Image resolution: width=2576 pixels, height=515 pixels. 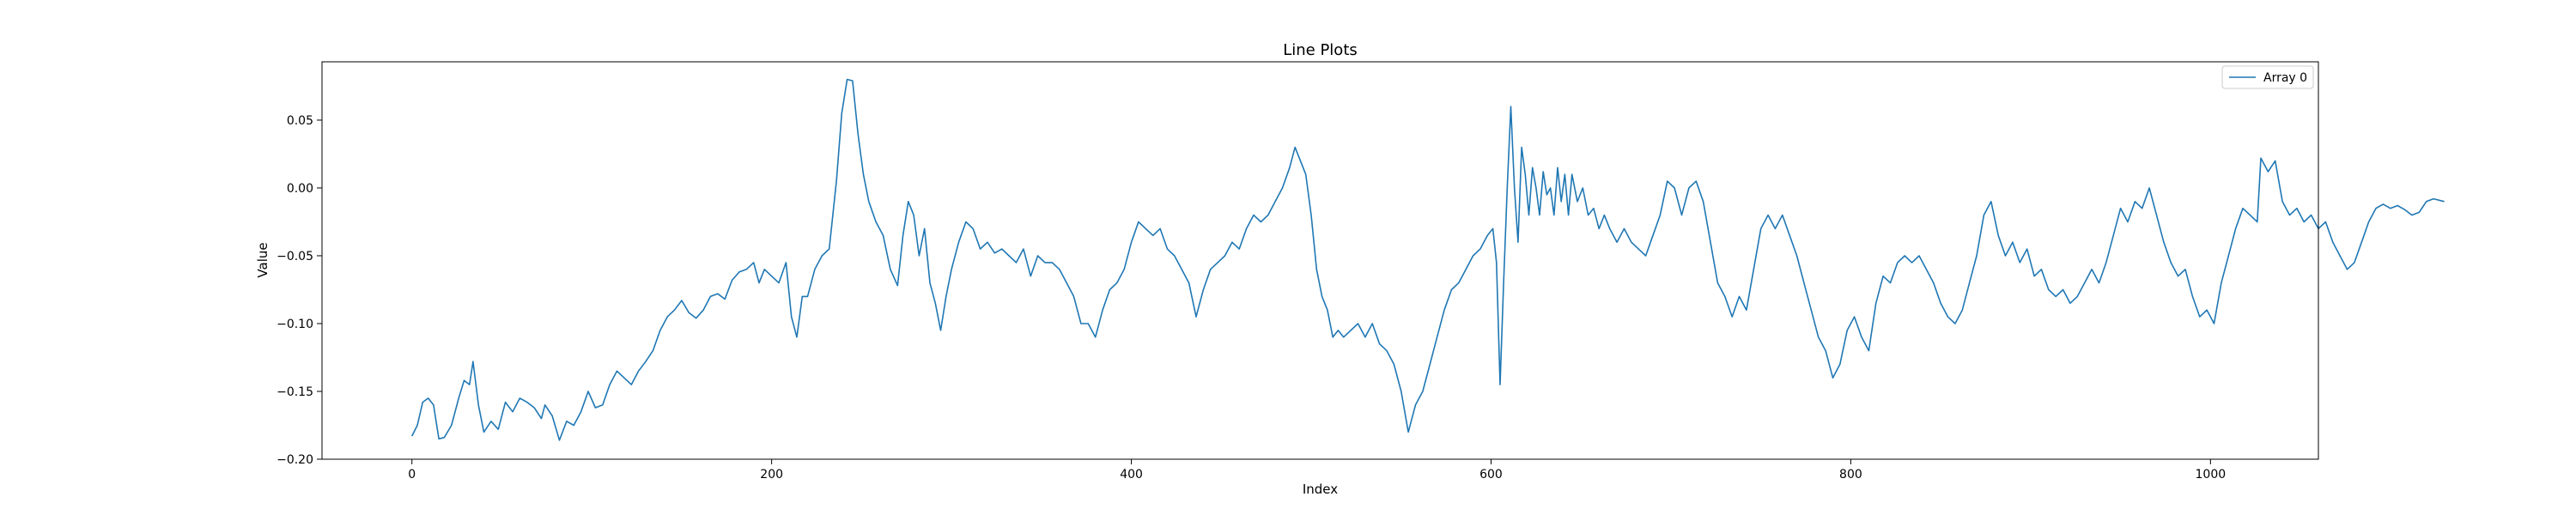 I want to click on x-tick-label: 400, so click(x=1131, y=475).